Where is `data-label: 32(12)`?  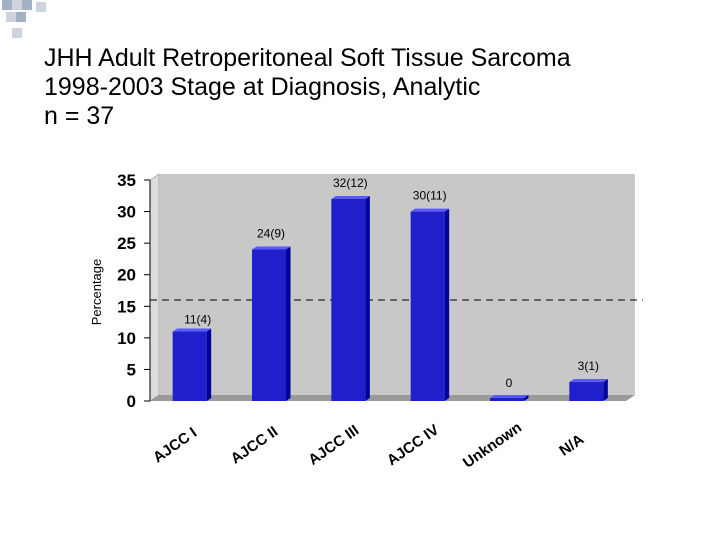
data-label: 32(12) is located at coordinates (350, 183).